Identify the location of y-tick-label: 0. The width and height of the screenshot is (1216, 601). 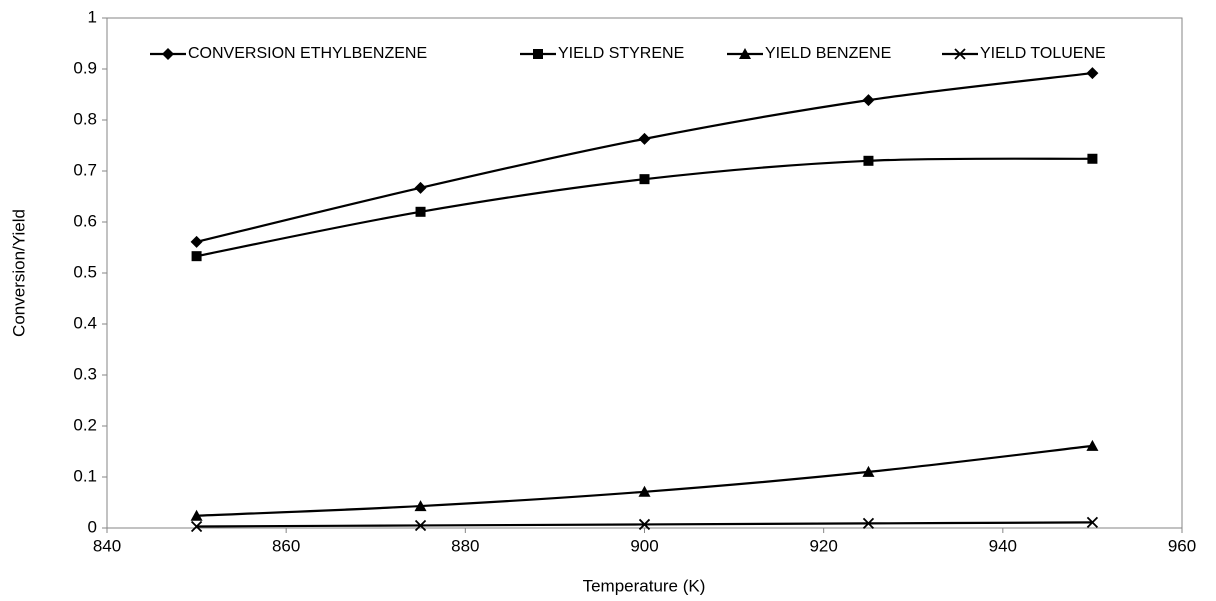
(92, 526).